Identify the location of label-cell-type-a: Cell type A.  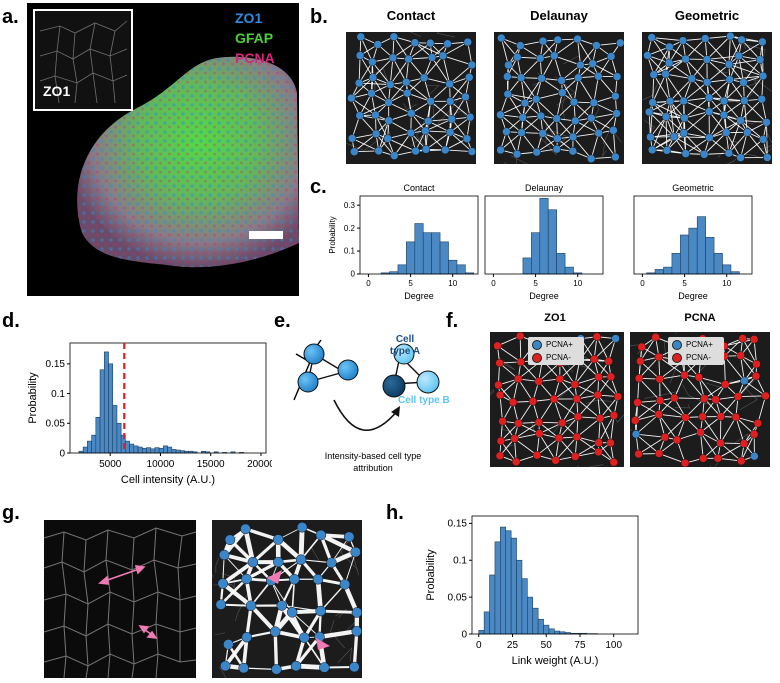
(405, 345).